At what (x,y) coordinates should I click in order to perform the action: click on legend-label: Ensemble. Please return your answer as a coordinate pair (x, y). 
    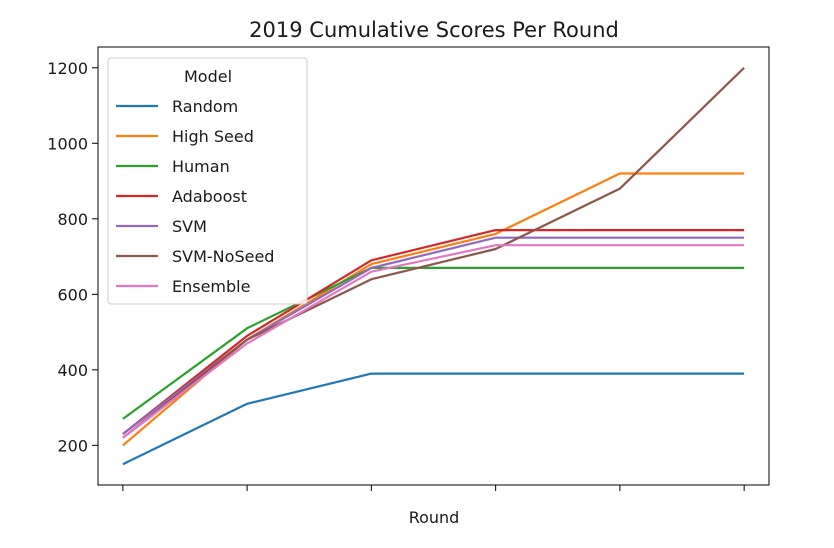
    Looking at the image, I should click on (211, 286).